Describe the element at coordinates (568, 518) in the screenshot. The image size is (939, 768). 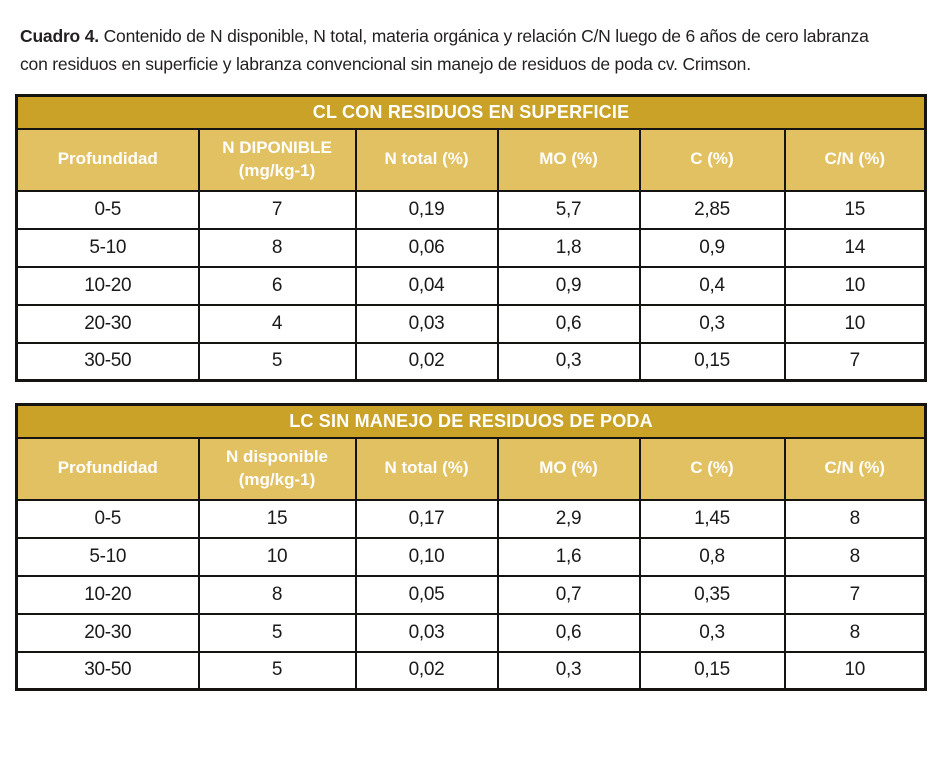
I see `value-cell: 2,9` at that location.